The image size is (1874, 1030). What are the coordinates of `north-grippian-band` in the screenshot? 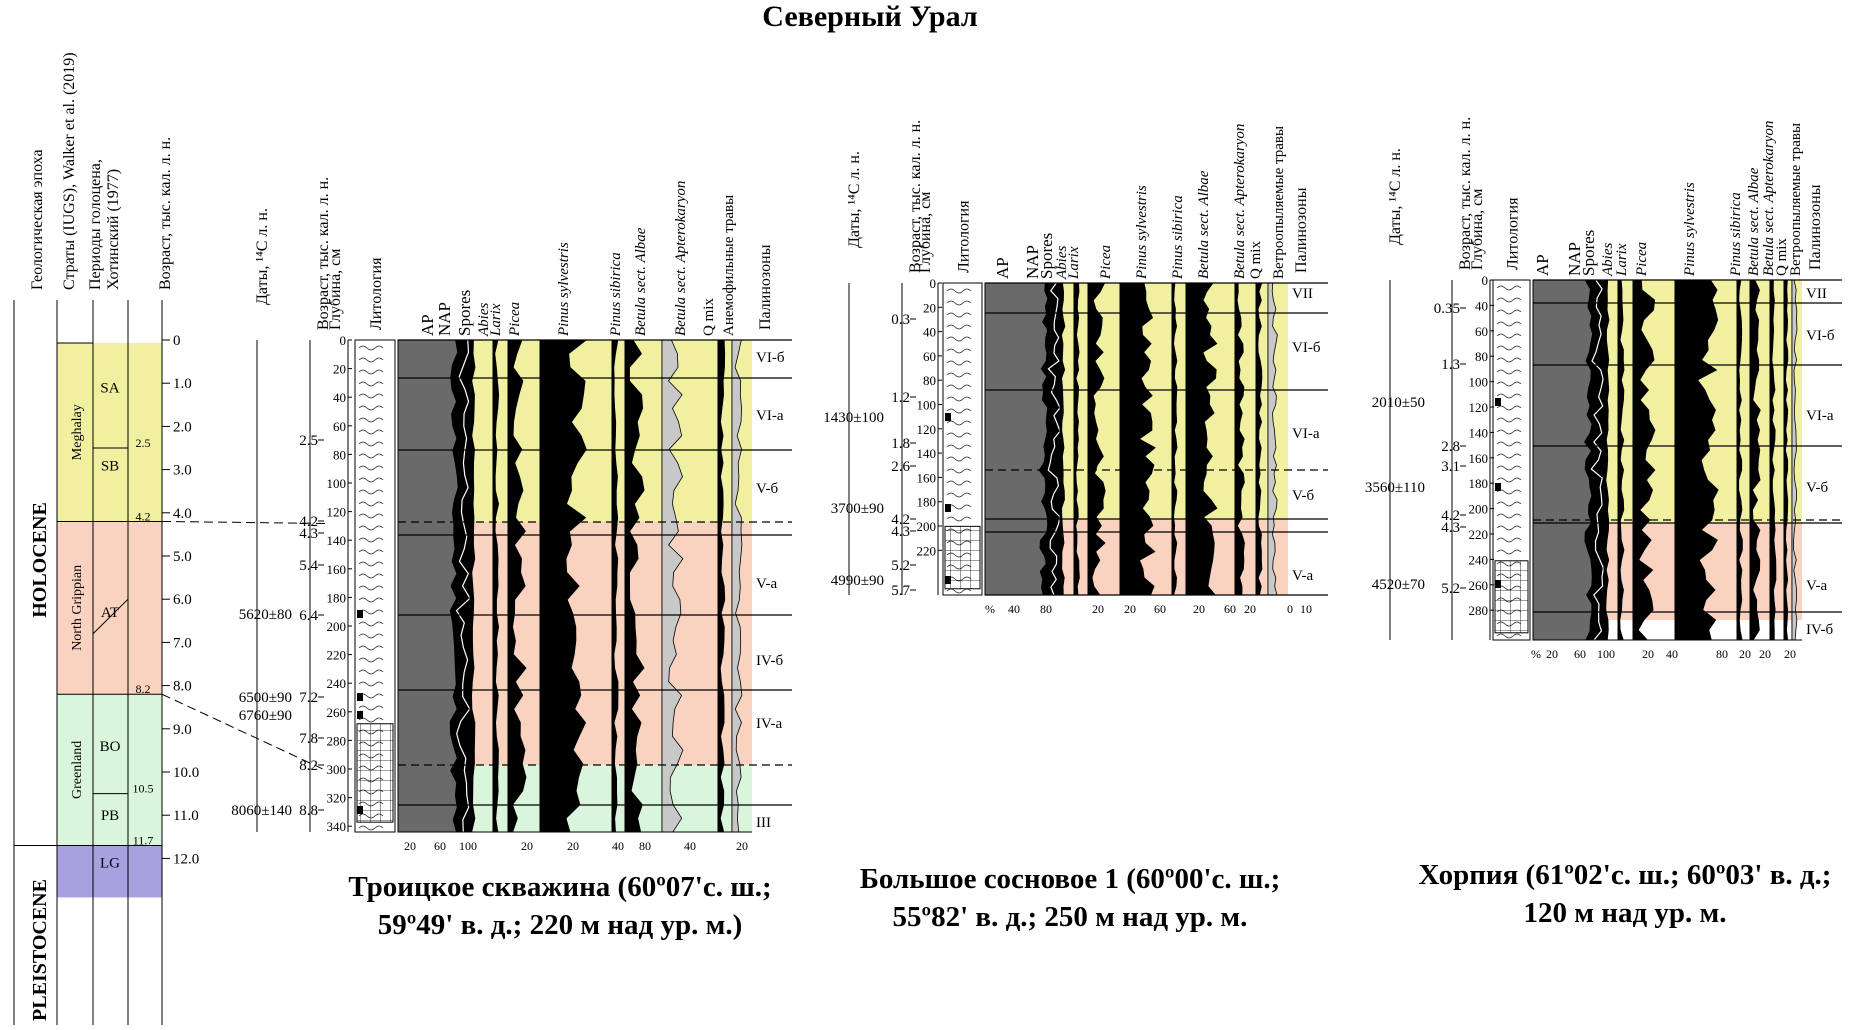 It's located at (109, 608).